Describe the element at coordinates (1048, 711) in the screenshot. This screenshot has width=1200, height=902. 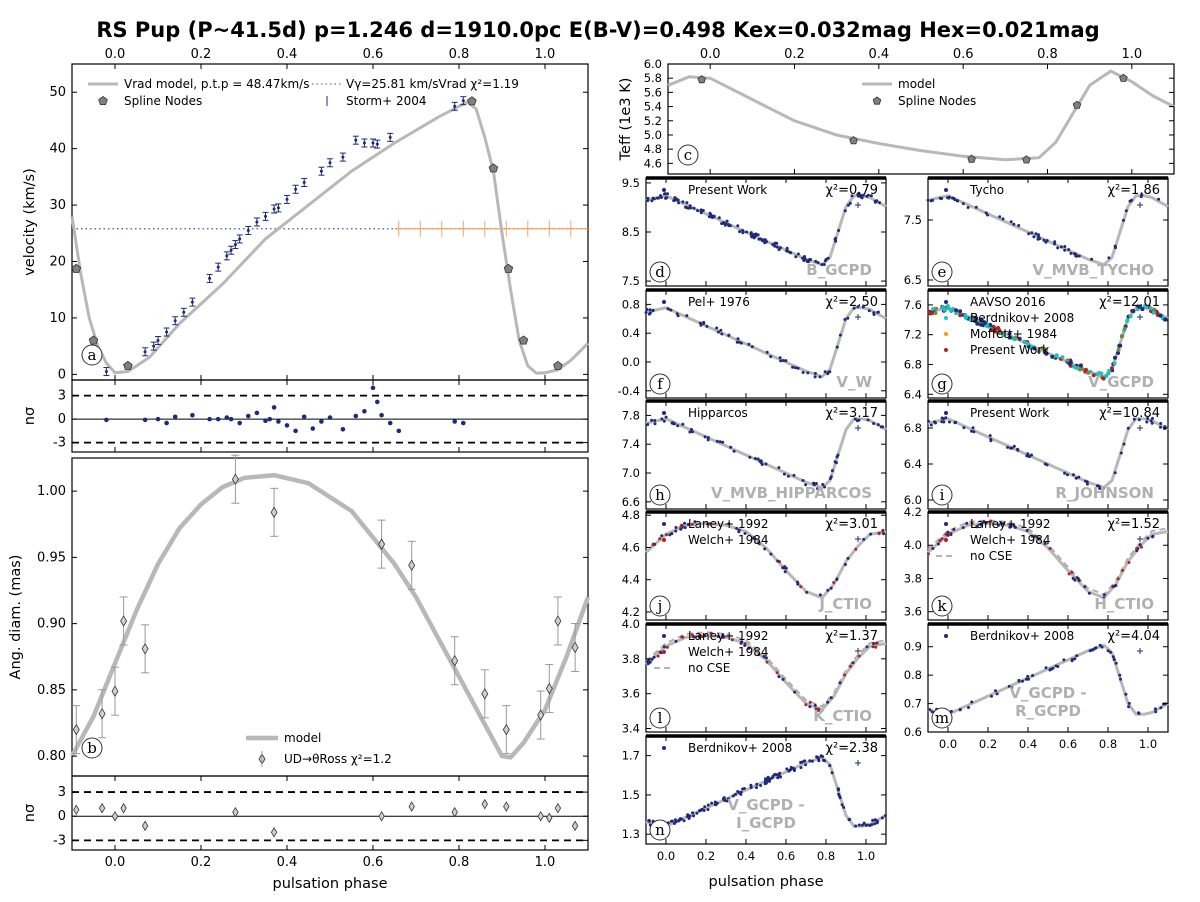
I see `band-watermark: R_GCPD` at that location.